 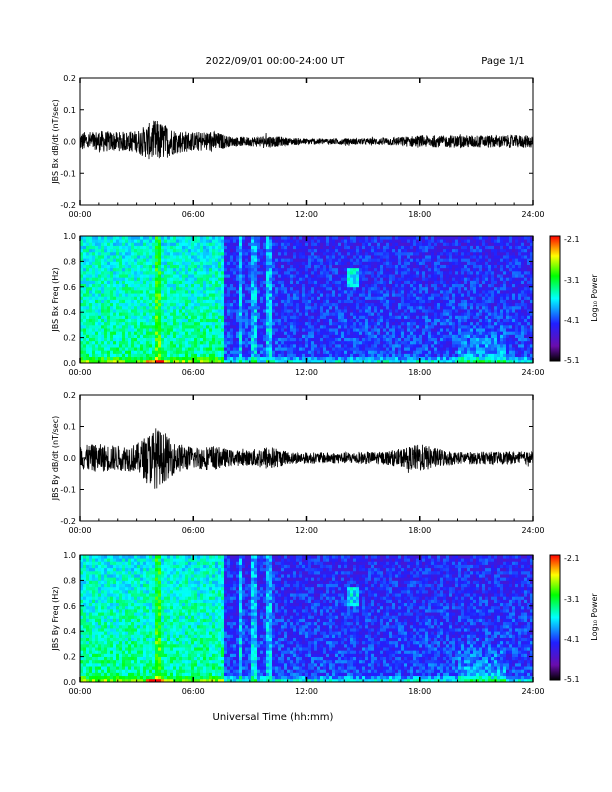 I want to click on date-range-title: 2022/09/01 00:00-24:00 UT, so click(x=276, y=61).